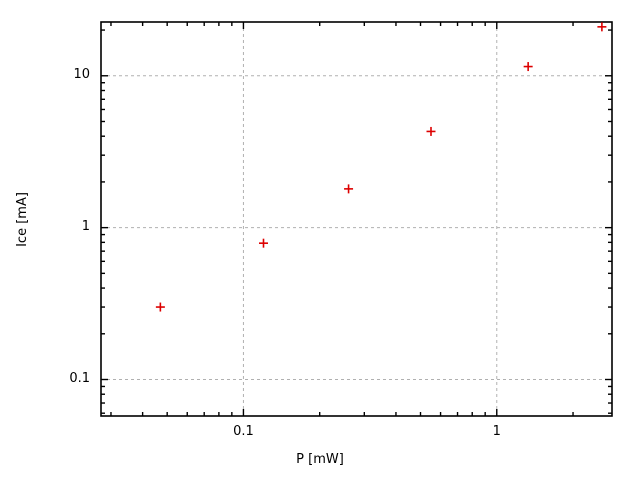 The width and height of the screenshot is (640, 480). What do you see at coordinates (85, 226) in the screenshot?
I see `y-tick-label: 1` at bounding box center [85, 226].